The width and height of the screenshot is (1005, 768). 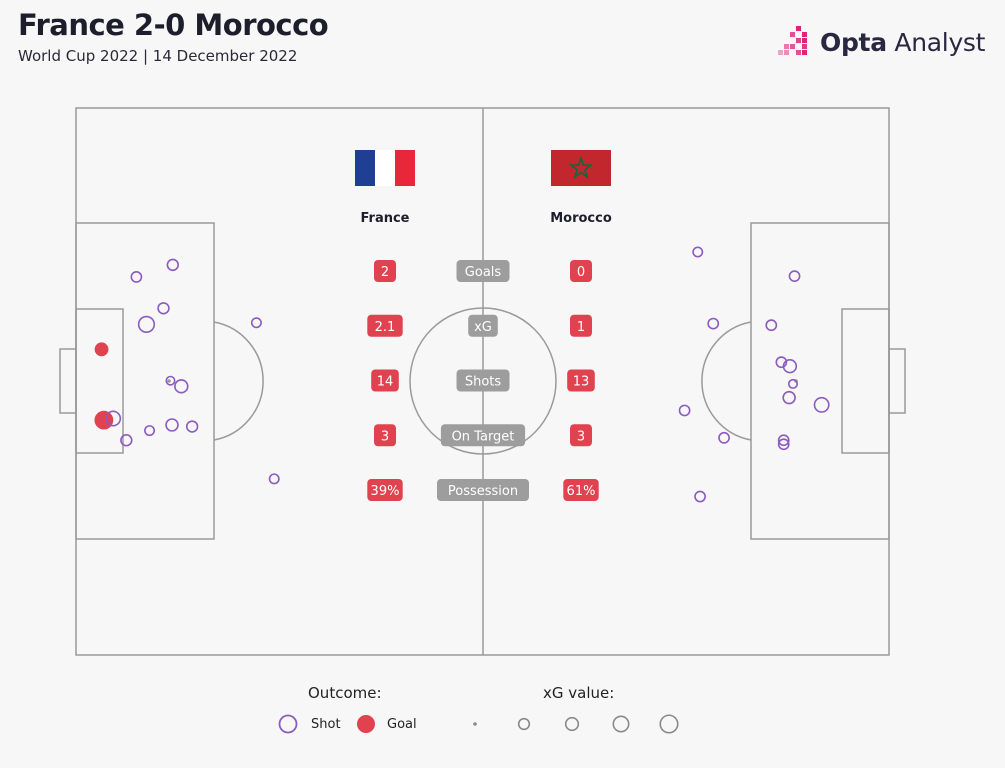 I want to click on legend-goal-label: Goal, so click(x=402, y=724).